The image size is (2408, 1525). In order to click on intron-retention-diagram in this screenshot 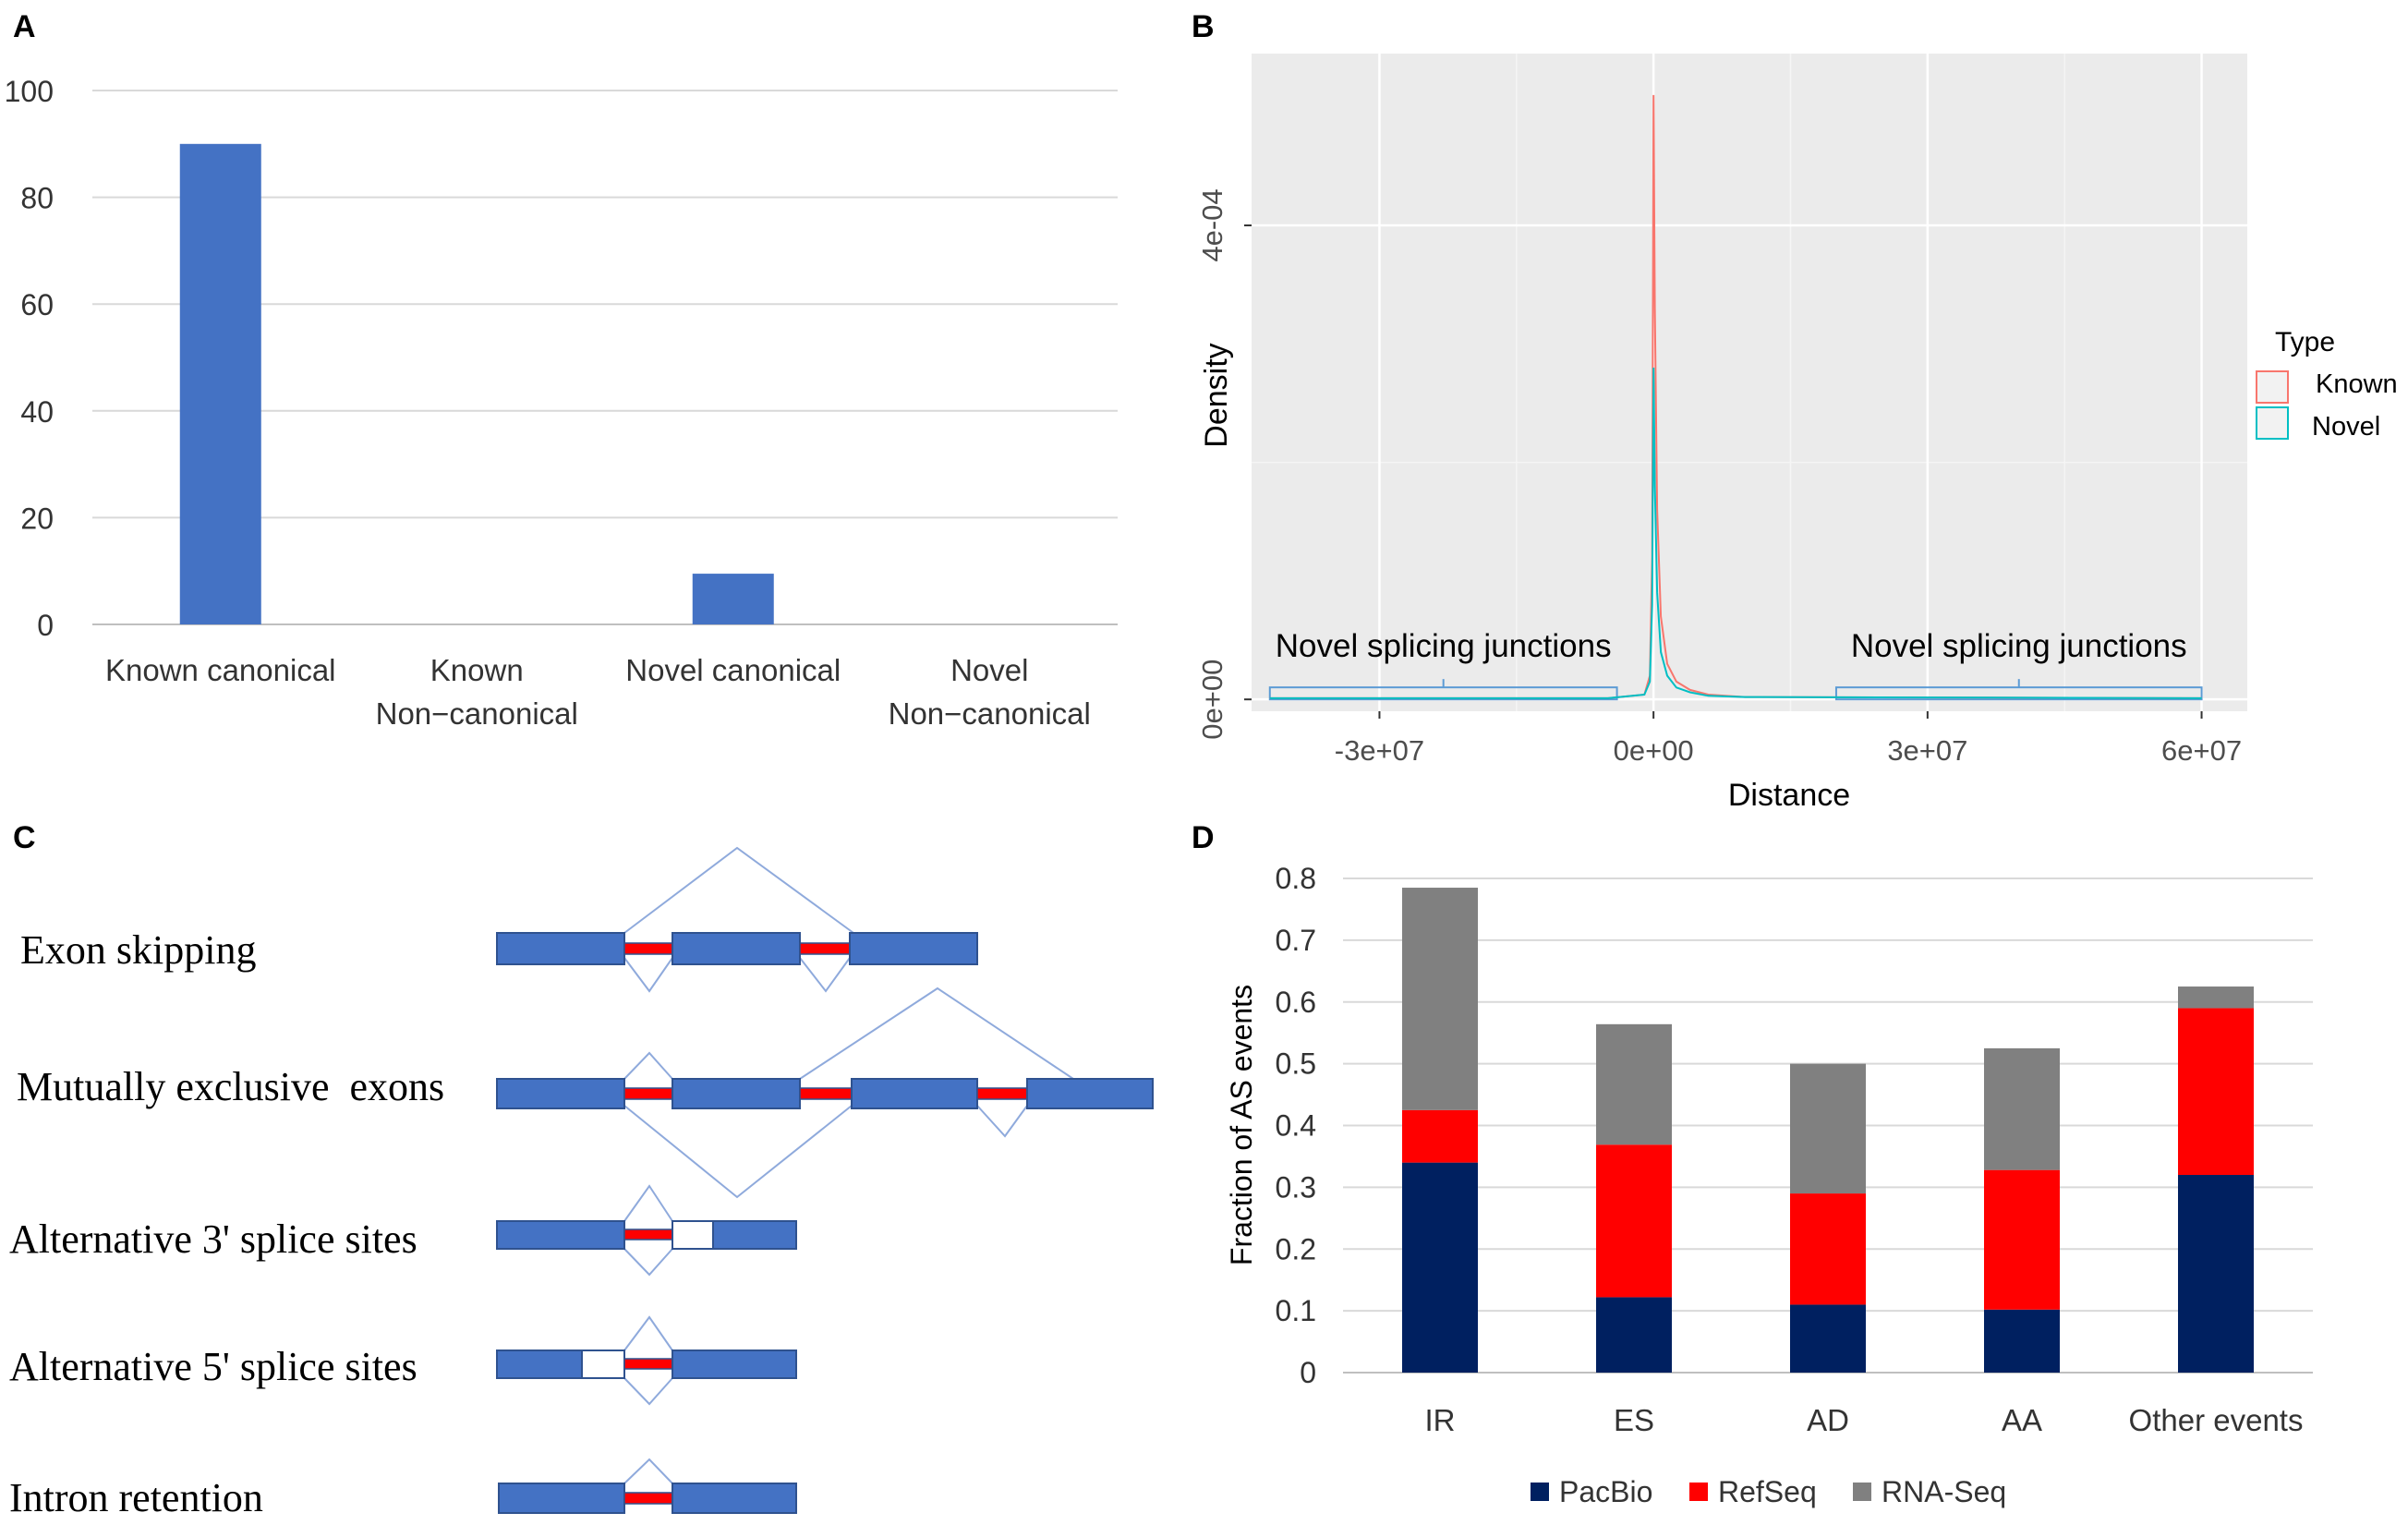, I will do `click(647, 1486)`.